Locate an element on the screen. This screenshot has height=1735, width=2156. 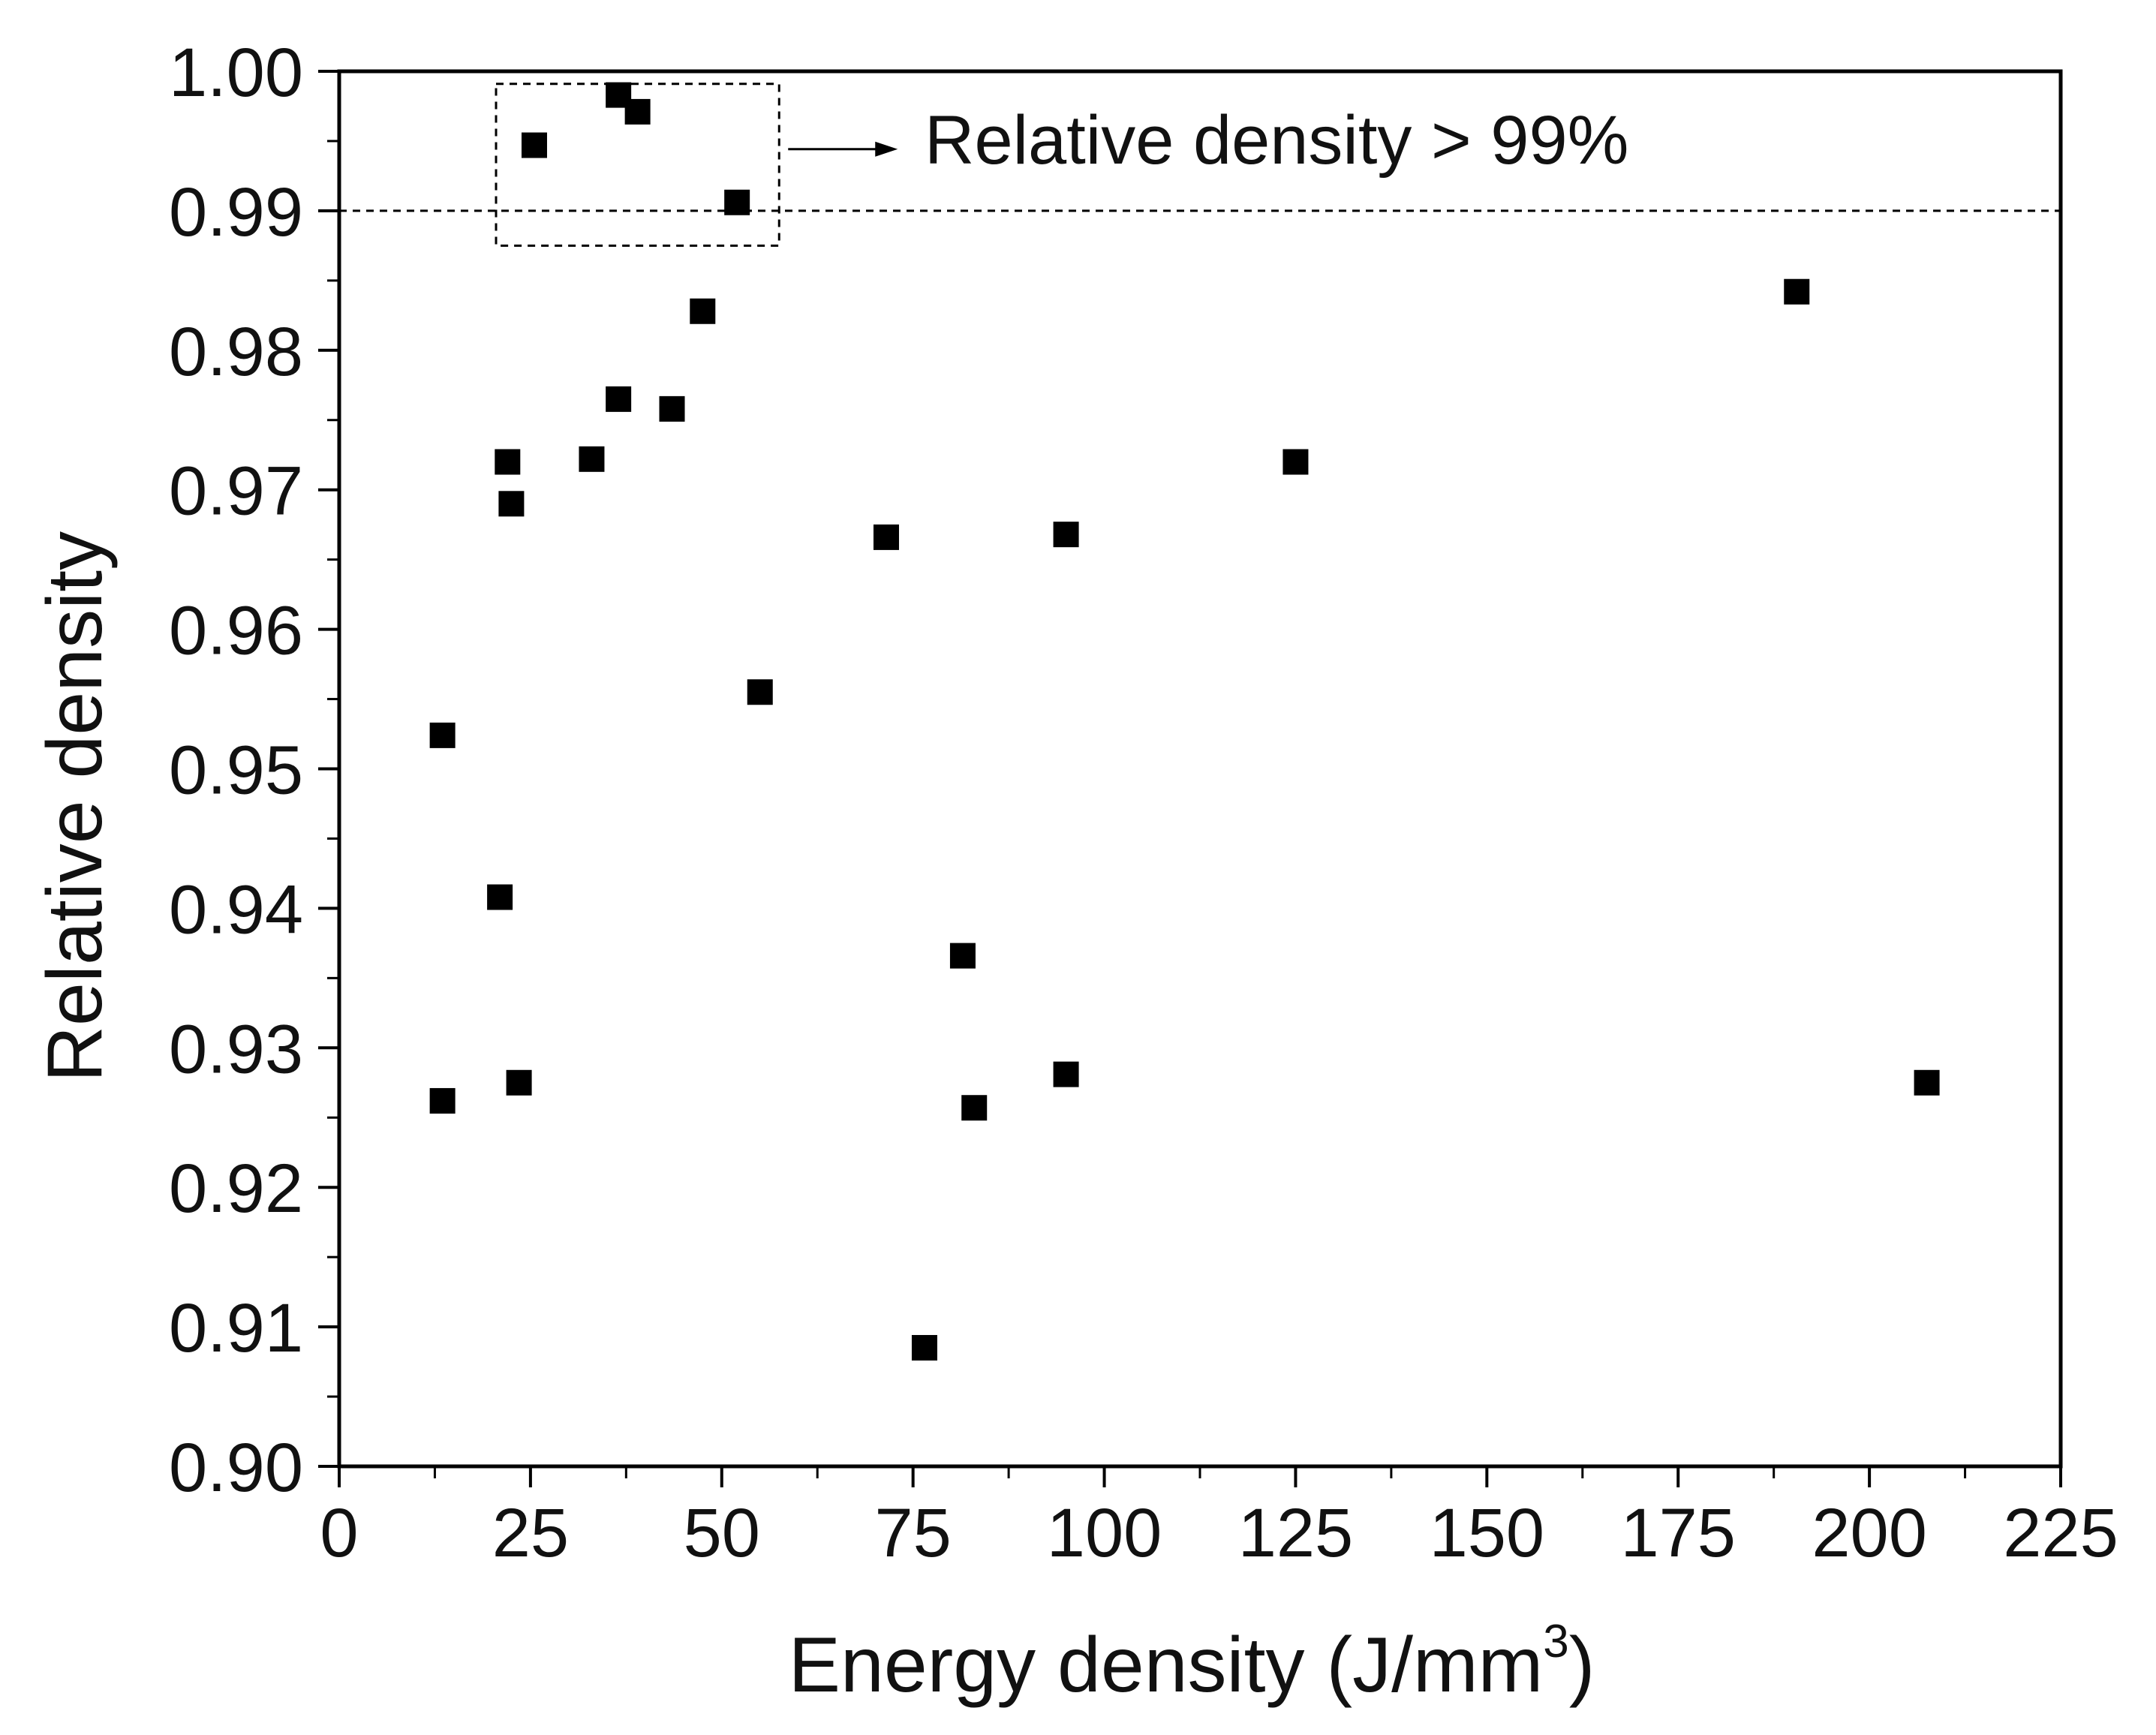
y-tick-label: 0.97 is located at coordinates (236, 492).